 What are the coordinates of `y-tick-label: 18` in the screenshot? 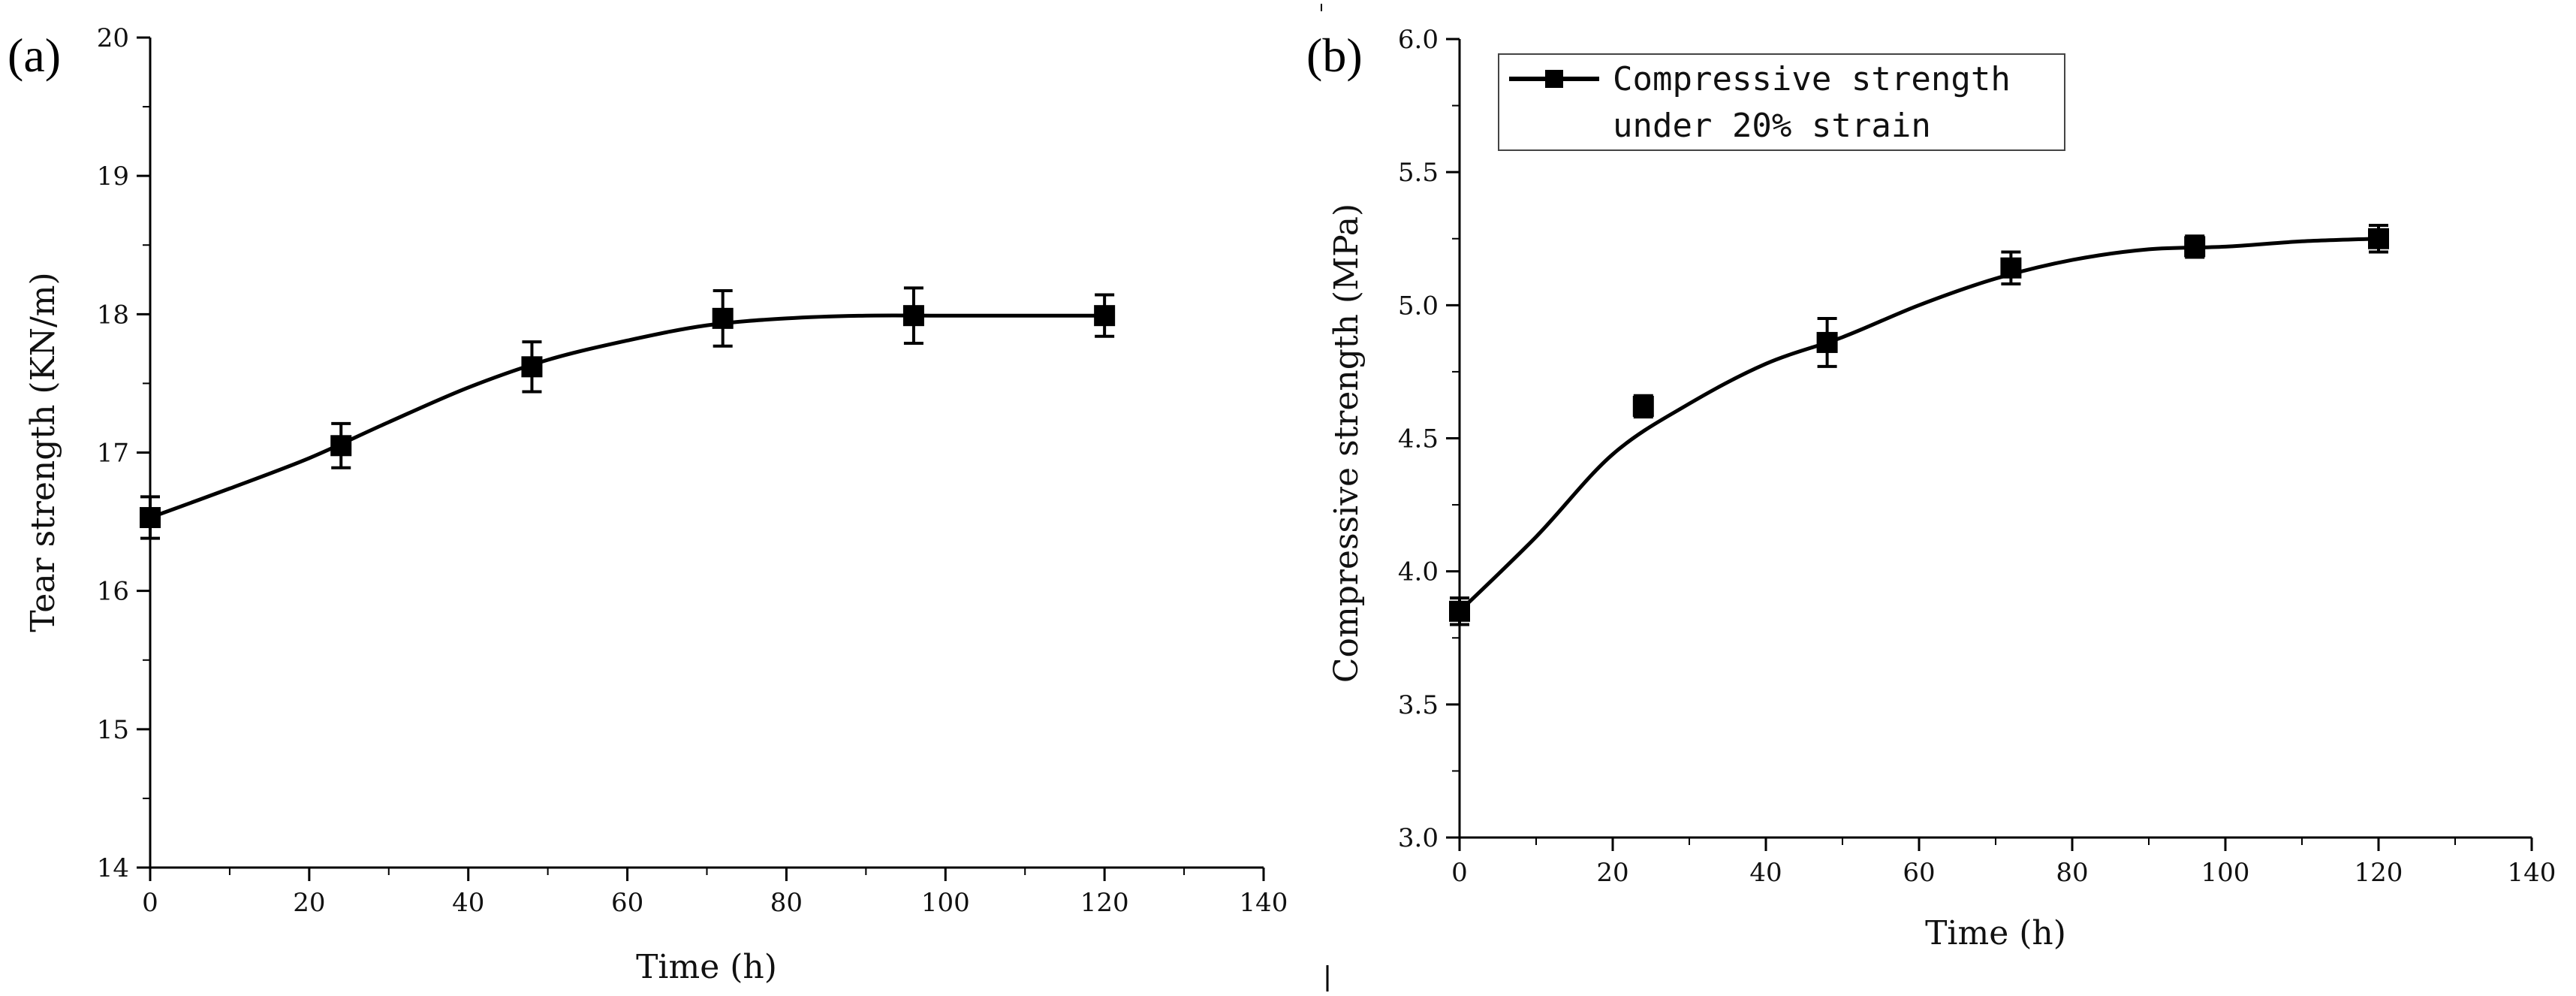 It's located at (113, 315).